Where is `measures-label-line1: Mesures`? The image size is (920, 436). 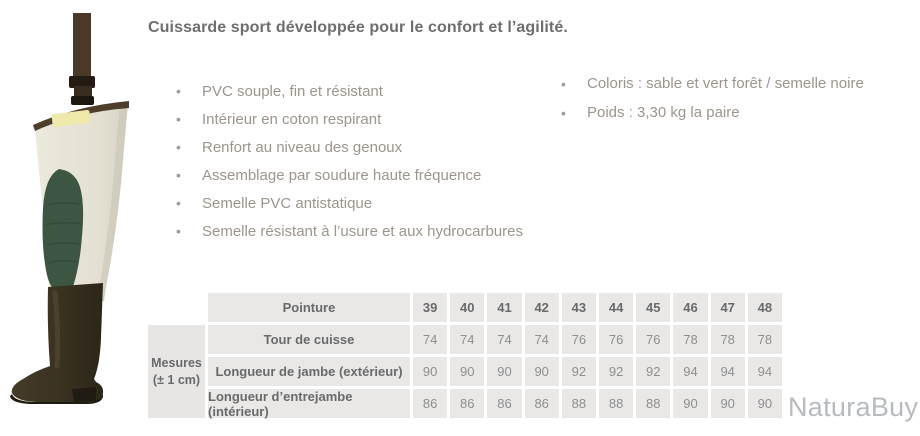 measures-label-line1: Mesures is located at coordinates (176, 363).